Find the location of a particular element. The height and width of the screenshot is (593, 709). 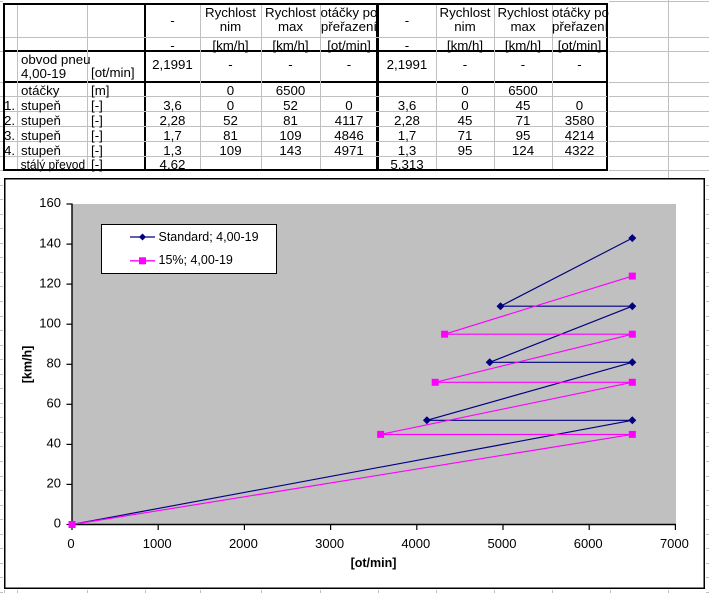

svg-text: Standard; 4,00-19 is located at coordinates (209, 237).